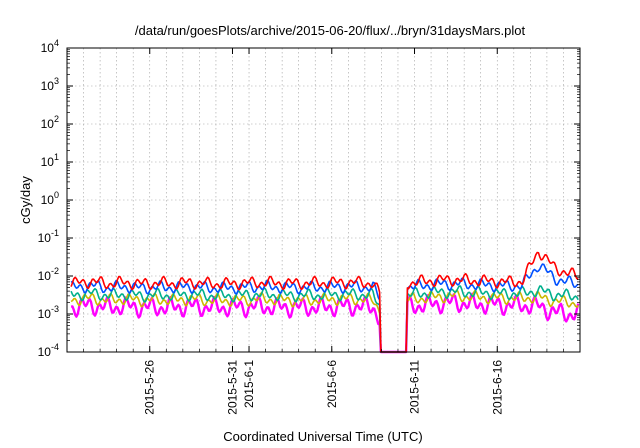 This screenshot has width=640, height=448. Describe the element at coordinates (415, 387) in the screenshot. I see `x-tick-label: 2015-6-11` at that location.